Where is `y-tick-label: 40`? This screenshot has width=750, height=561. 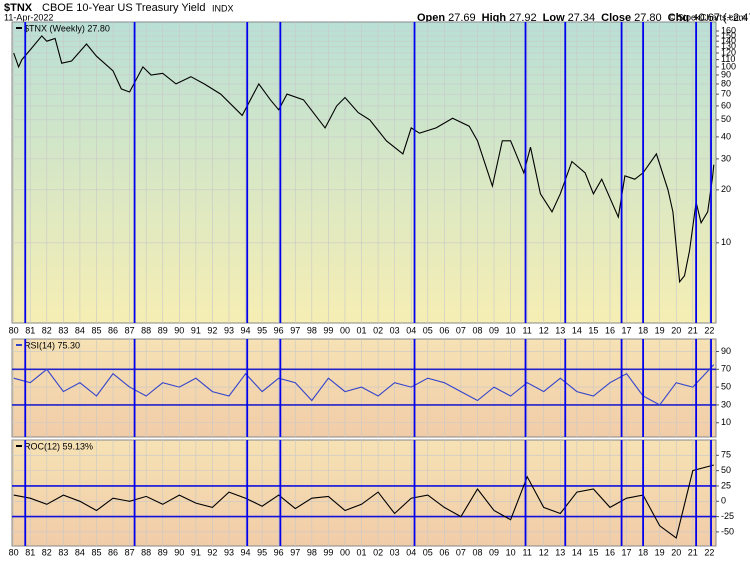 y-tick-label: 40 is located at coordinates (726, 136).